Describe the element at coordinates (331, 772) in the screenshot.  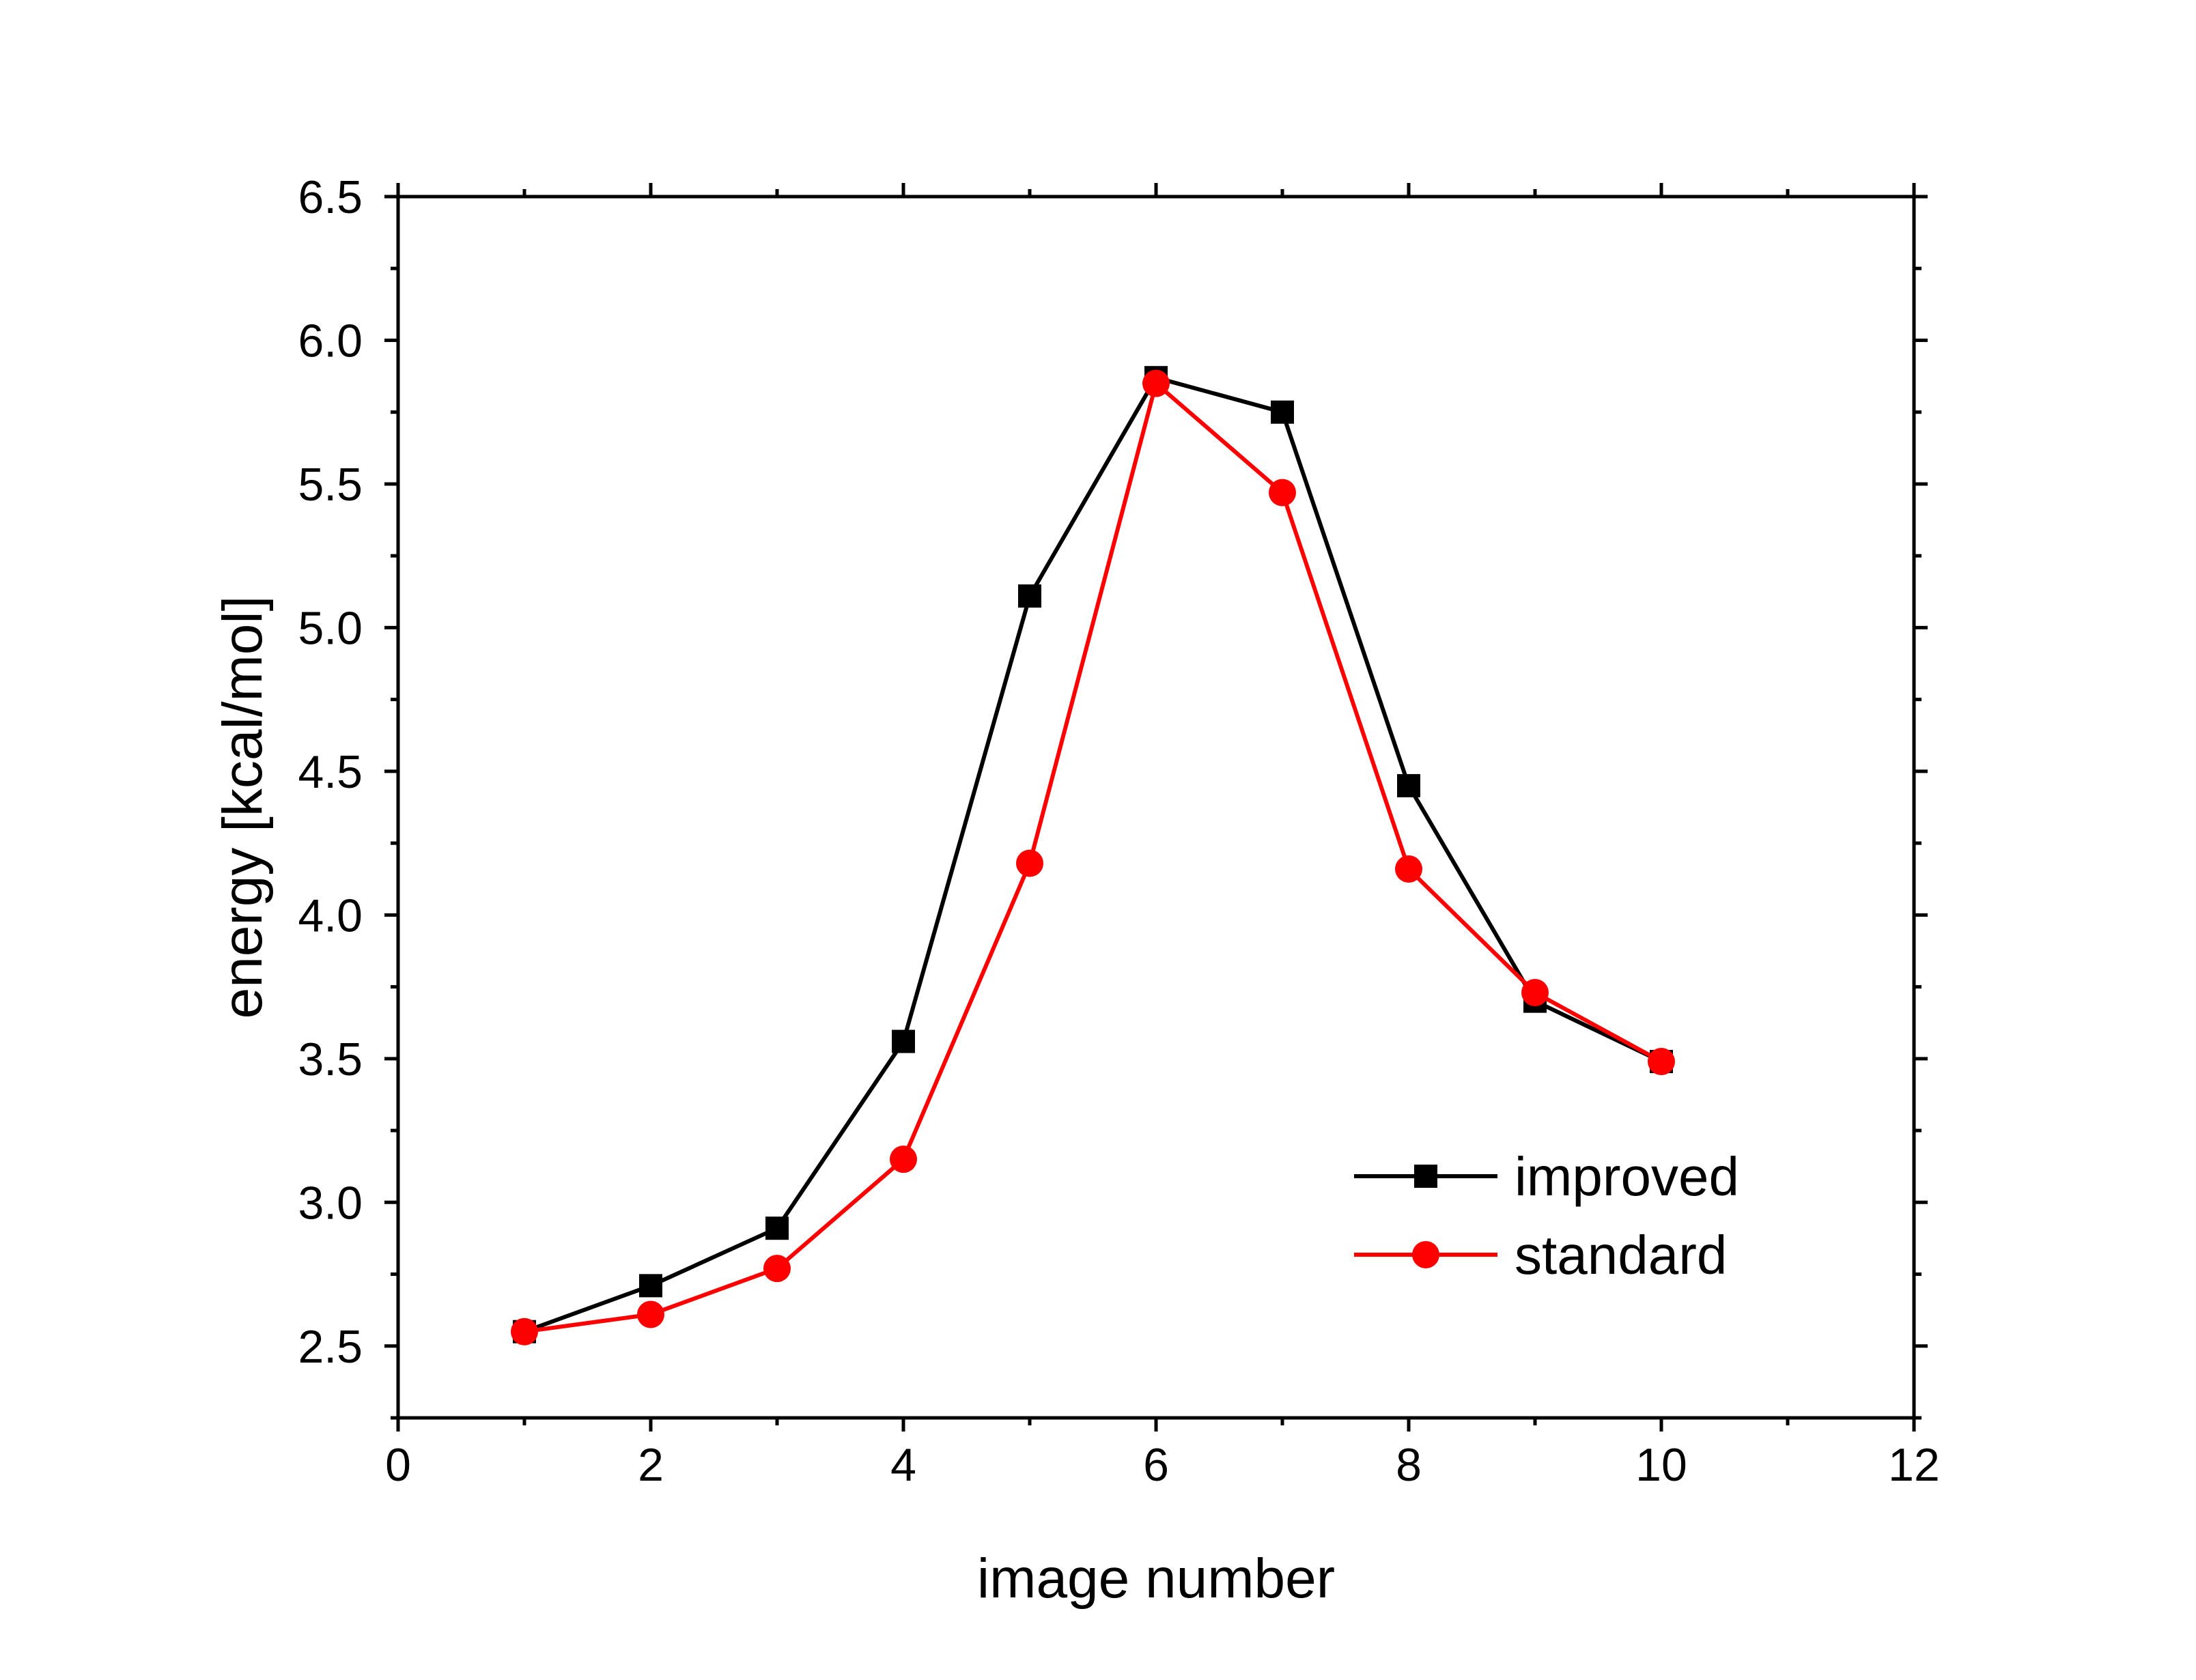
I see `y-tick-label: 4.5` at that location.